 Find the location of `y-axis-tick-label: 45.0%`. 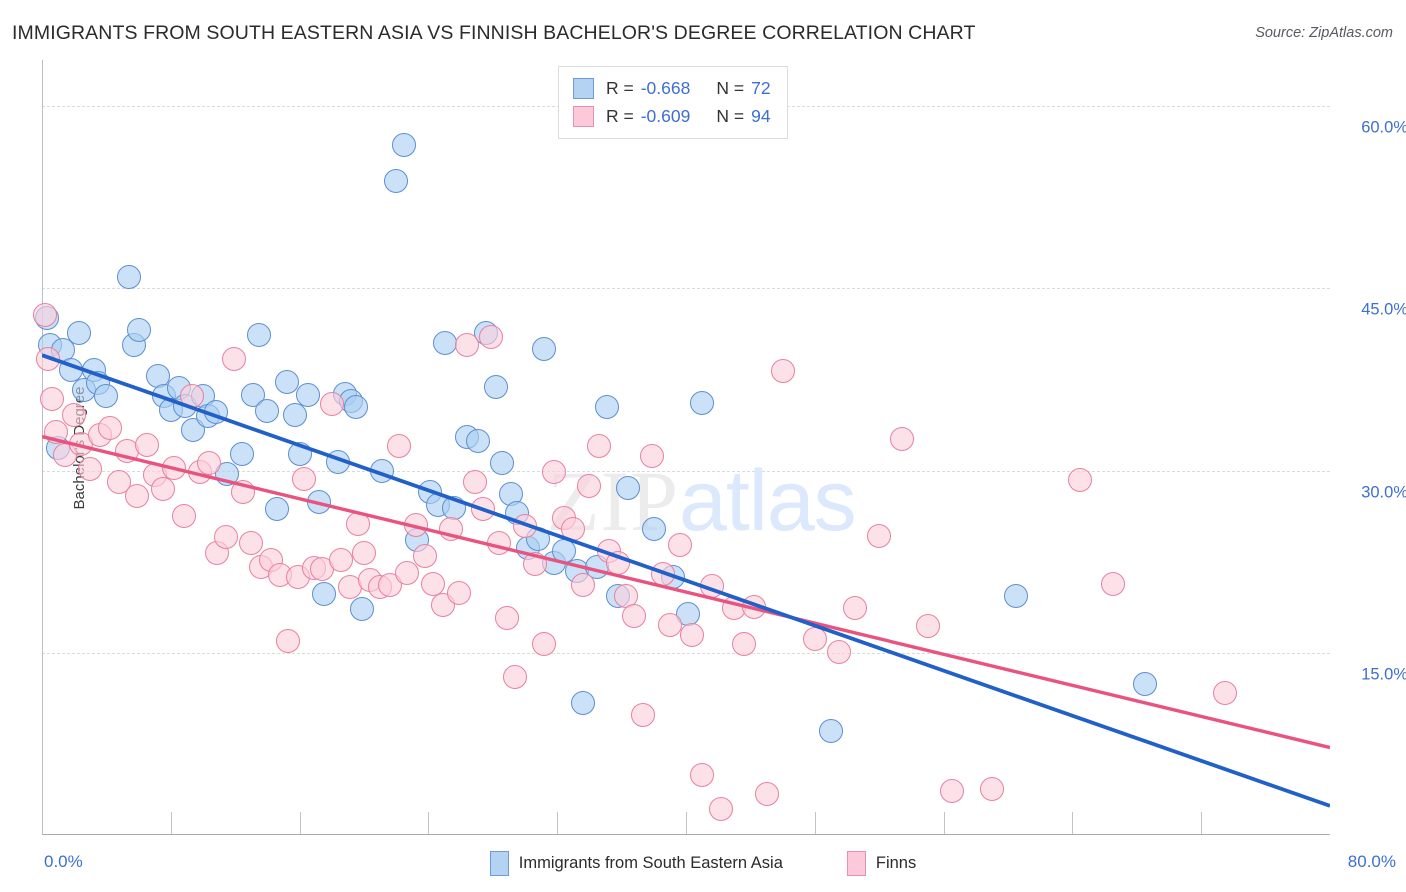

y-axis-tick-label: 45.0% is located at coordinates (1383, 309).